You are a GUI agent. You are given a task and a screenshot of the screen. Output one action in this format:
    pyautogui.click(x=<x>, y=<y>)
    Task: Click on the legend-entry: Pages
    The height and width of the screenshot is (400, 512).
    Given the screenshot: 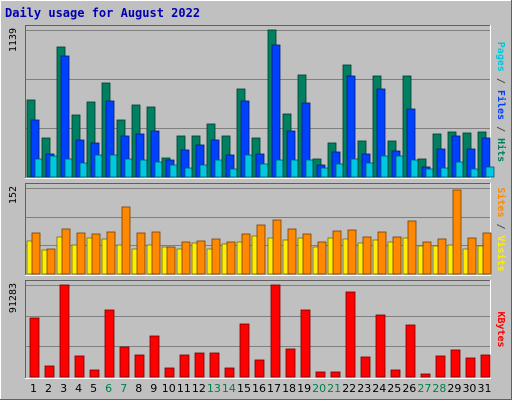 What is the action you would take?
    pyautogui.click(x=500, y=57)
    